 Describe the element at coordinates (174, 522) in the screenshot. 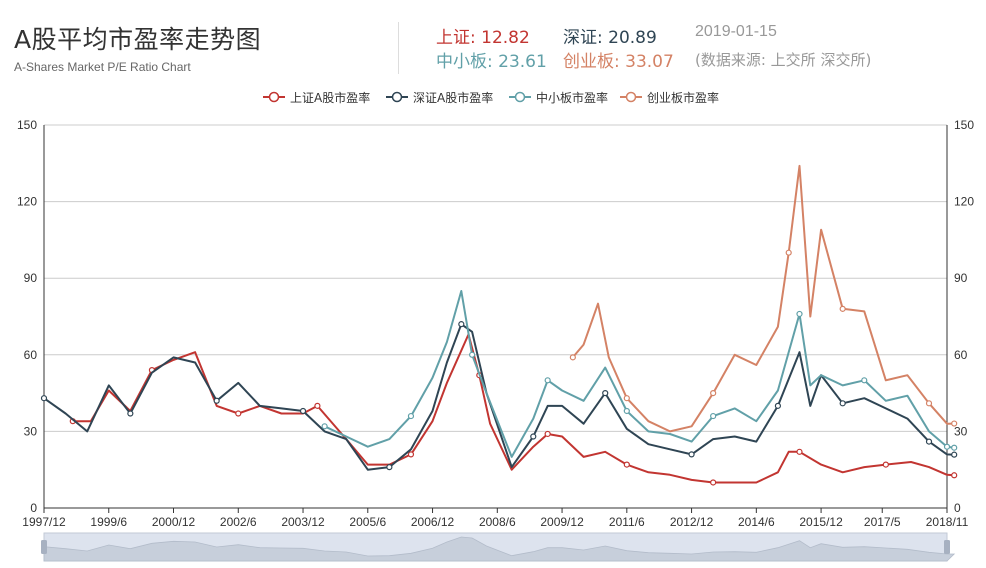

I see `x-tick-label: 2000/12` at that location.